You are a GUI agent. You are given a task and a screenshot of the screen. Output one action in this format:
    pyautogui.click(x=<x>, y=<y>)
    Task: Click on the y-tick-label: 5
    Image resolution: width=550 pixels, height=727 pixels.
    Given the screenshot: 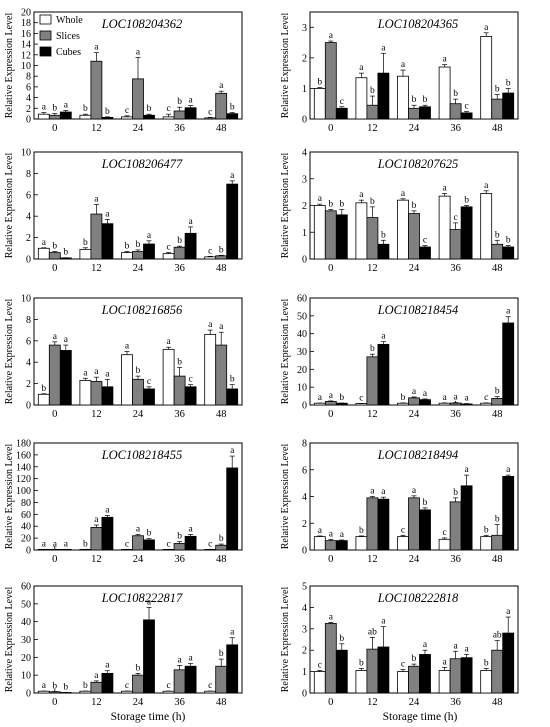 What is the action you would take?
    pyautogui.click(x=304, y=587)
    